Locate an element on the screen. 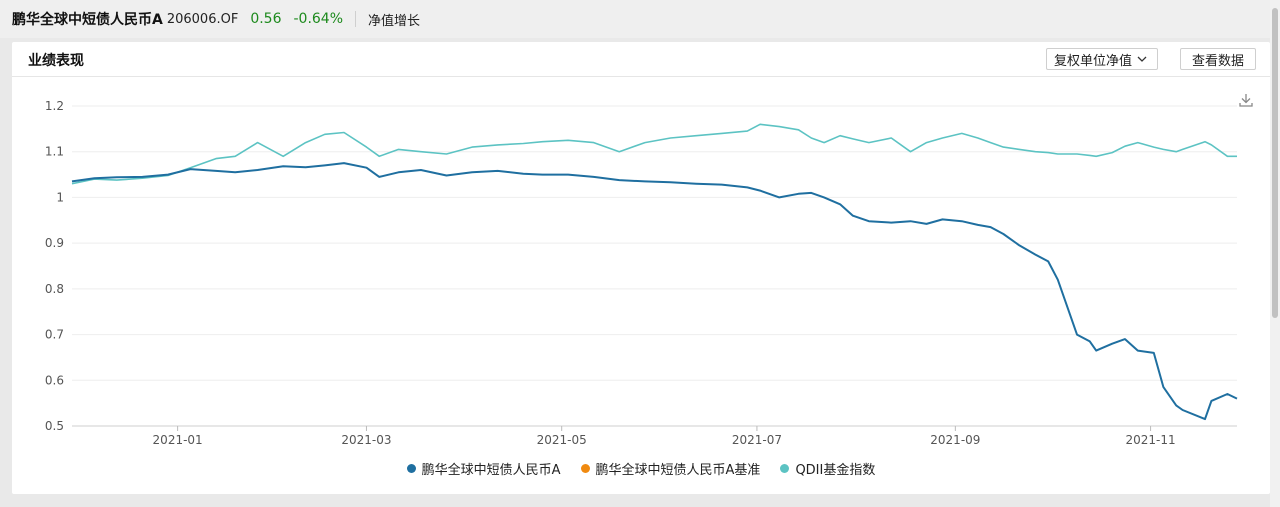 Image resolution: width=1280 pixels, height=507 pixels. y-tick-label: 0.7 is located at coordinates (54, 335).